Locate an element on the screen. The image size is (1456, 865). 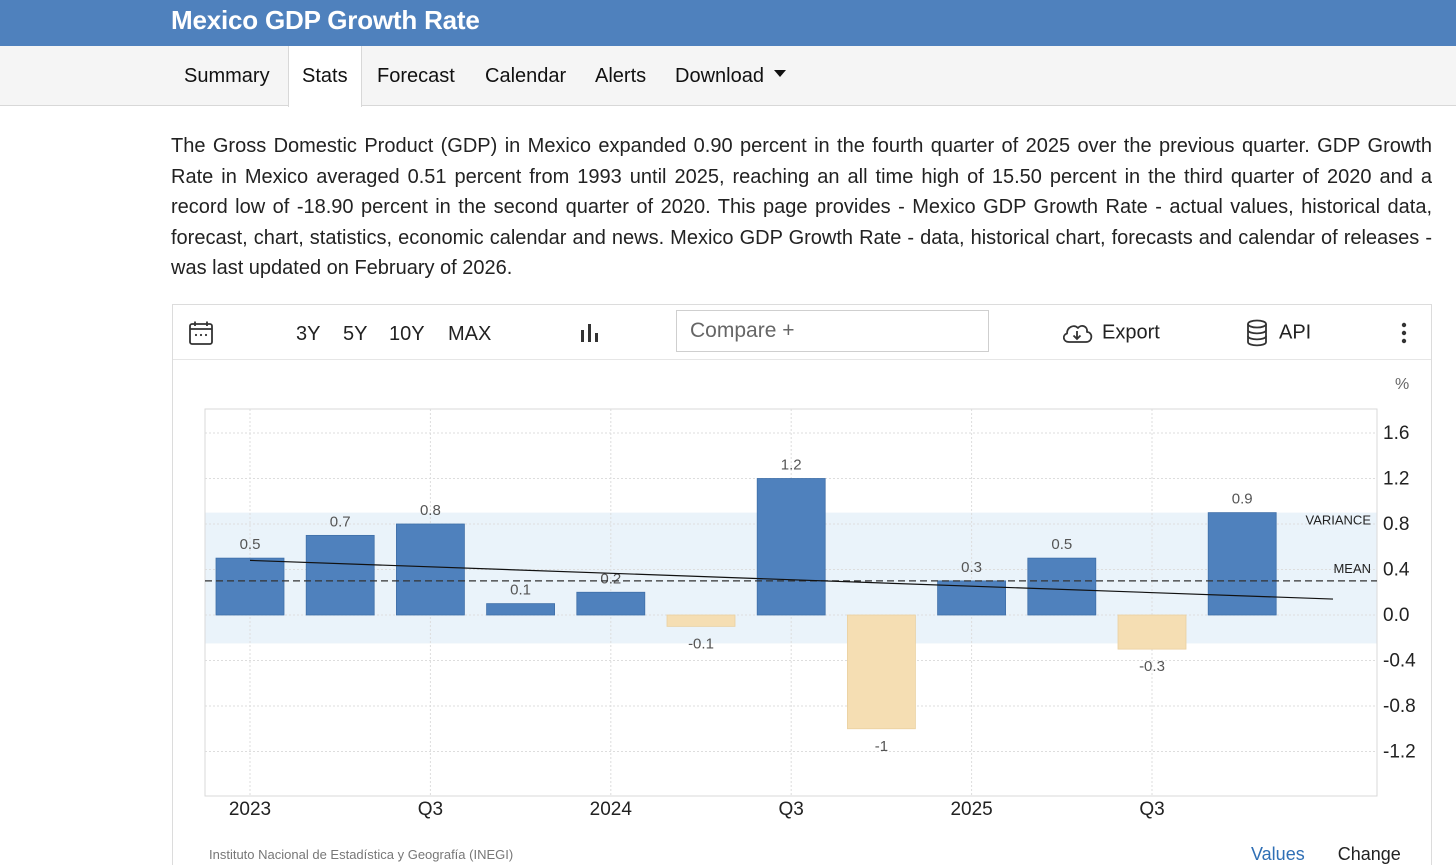
database-icon is located at coordinates (1257, 333).